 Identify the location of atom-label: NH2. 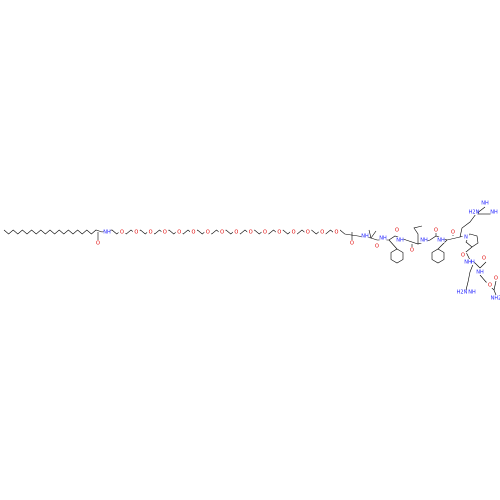
(495, 299).